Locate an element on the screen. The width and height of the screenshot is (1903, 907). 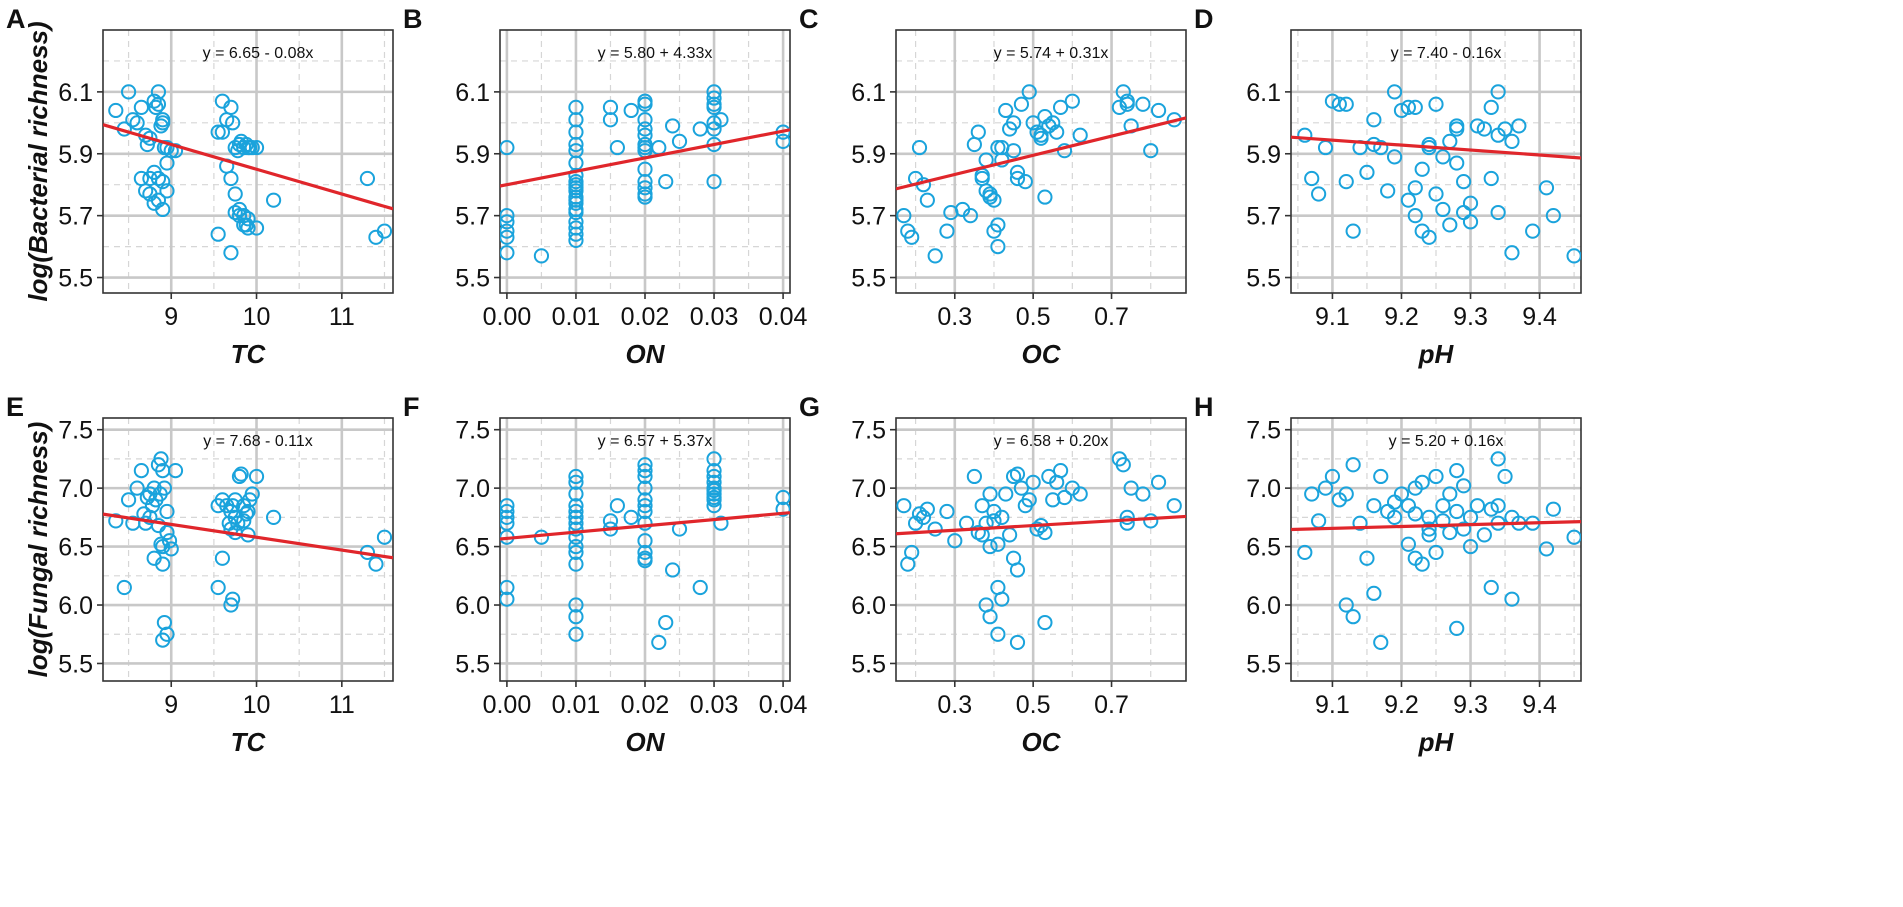
x-axis-label: pH is located at coordinates (1436, 742).